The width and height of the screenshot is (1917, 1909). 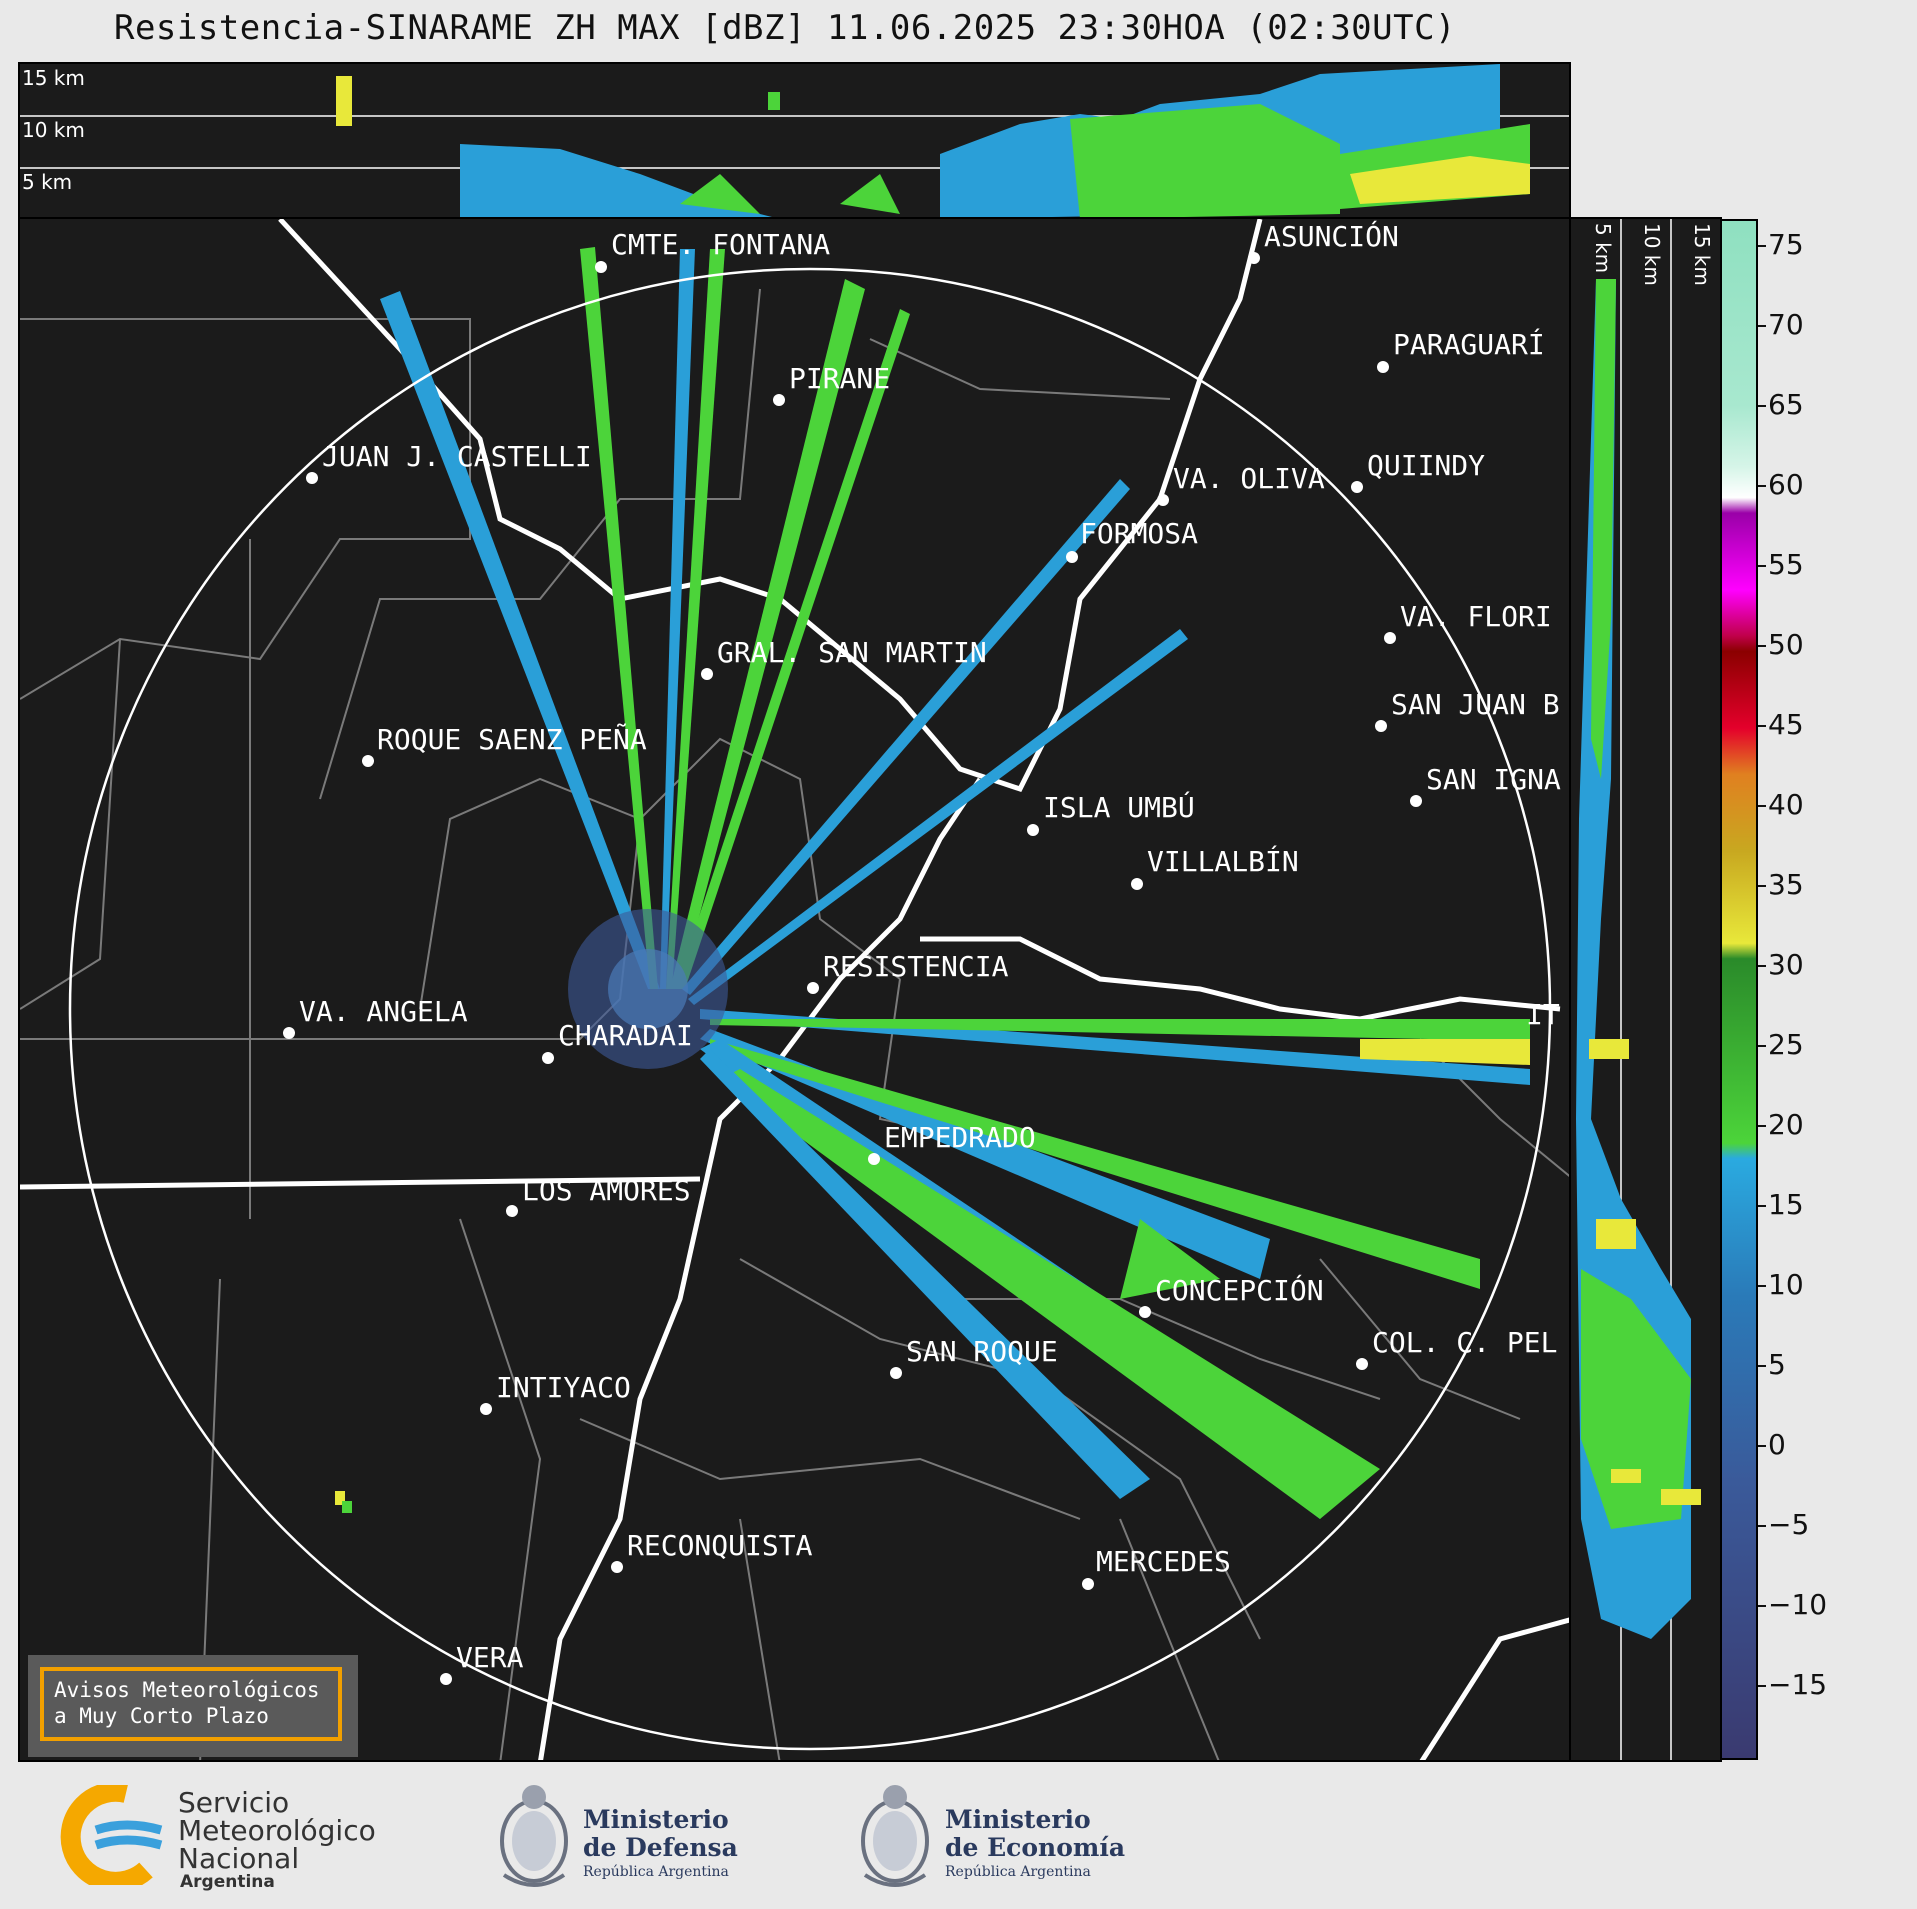 What do you see at coordinates (1035, 1847) in the screenshot?
I see `economia-line-2: de Economía` at bounding box center [1035, 1847].